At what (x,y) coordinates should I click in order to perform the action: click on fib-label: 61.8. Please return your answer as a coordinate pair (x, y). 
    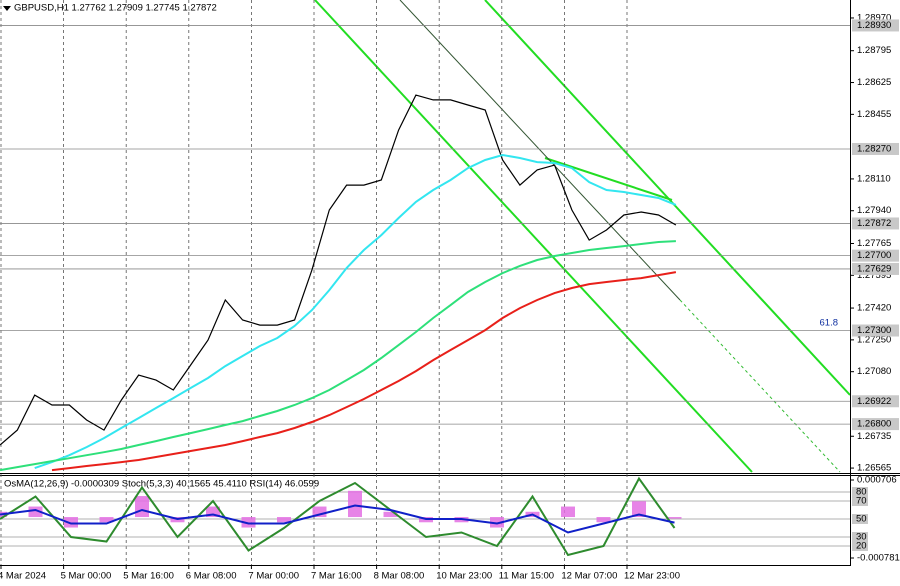
    Looking at the image, I should click on (829, 323).